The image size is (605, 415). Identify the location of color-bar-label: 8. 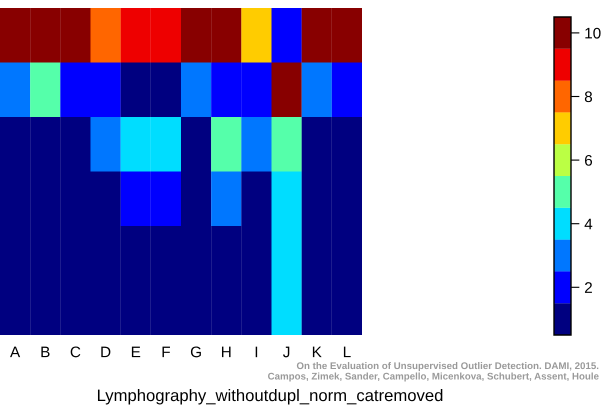
(588, 96).